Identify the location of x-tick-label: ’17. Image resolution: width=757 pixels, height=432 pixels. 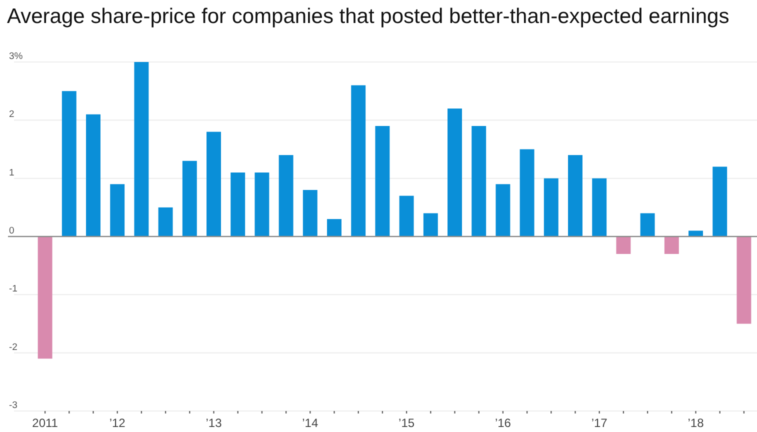
(599, 423).